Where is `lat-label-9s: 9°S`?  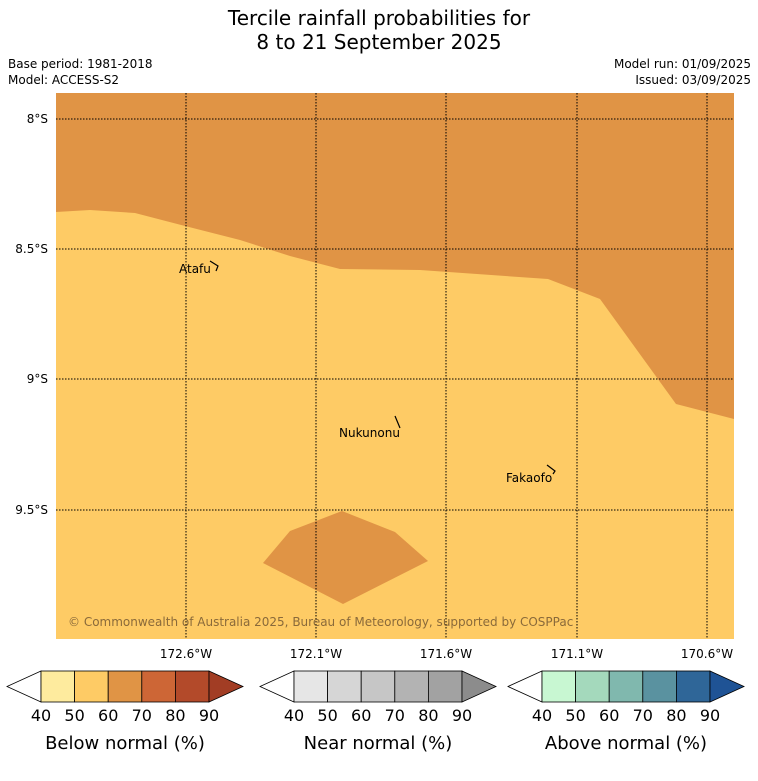
lat-label-9s: 9°S is located at coordinates (37, 379).